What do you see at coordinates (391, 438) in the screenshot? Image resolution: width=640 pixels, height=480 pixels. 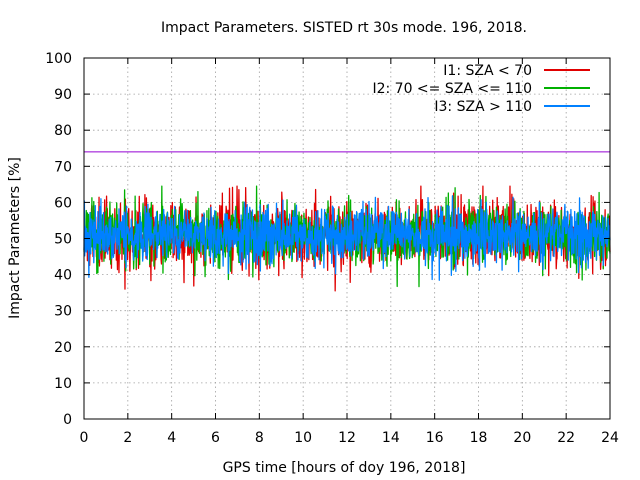 I see `x-tick-label: 14` at bounding box center [391, 438].